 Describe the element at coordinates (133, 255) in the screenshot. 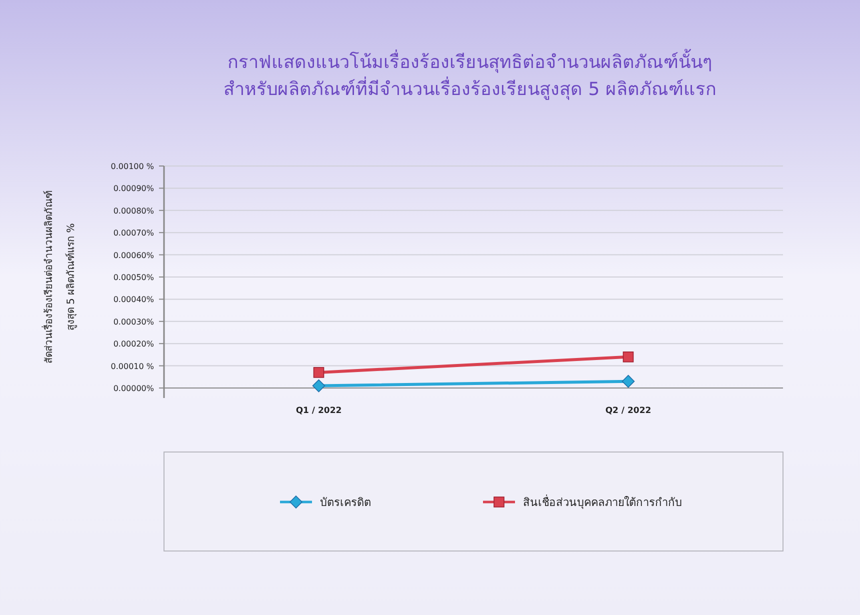

I see `y-tick-label: 0.00060%` at that location.